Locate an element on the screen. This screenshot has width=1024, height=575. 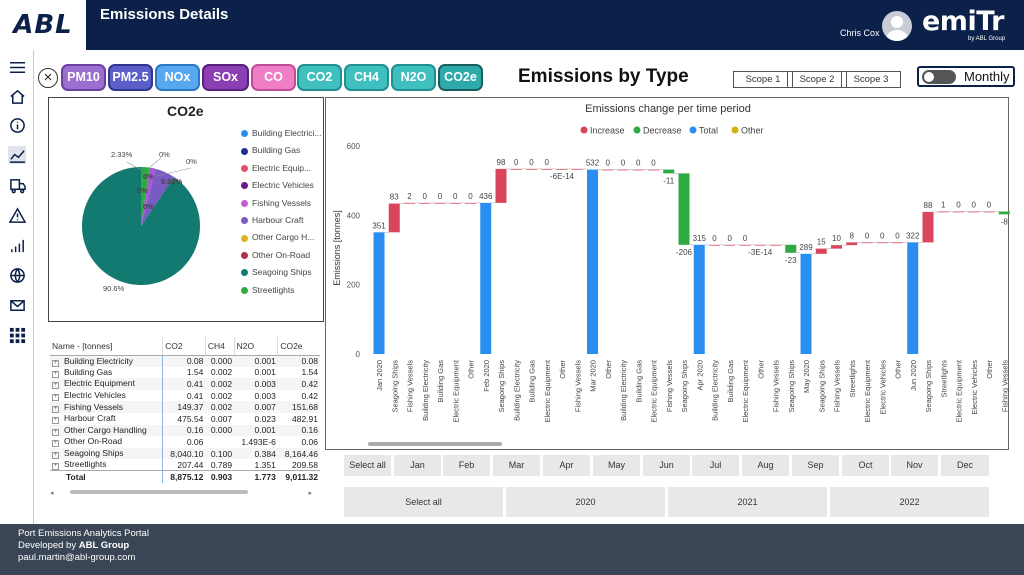
column-header: N2O is located at coordinates (255, 346).